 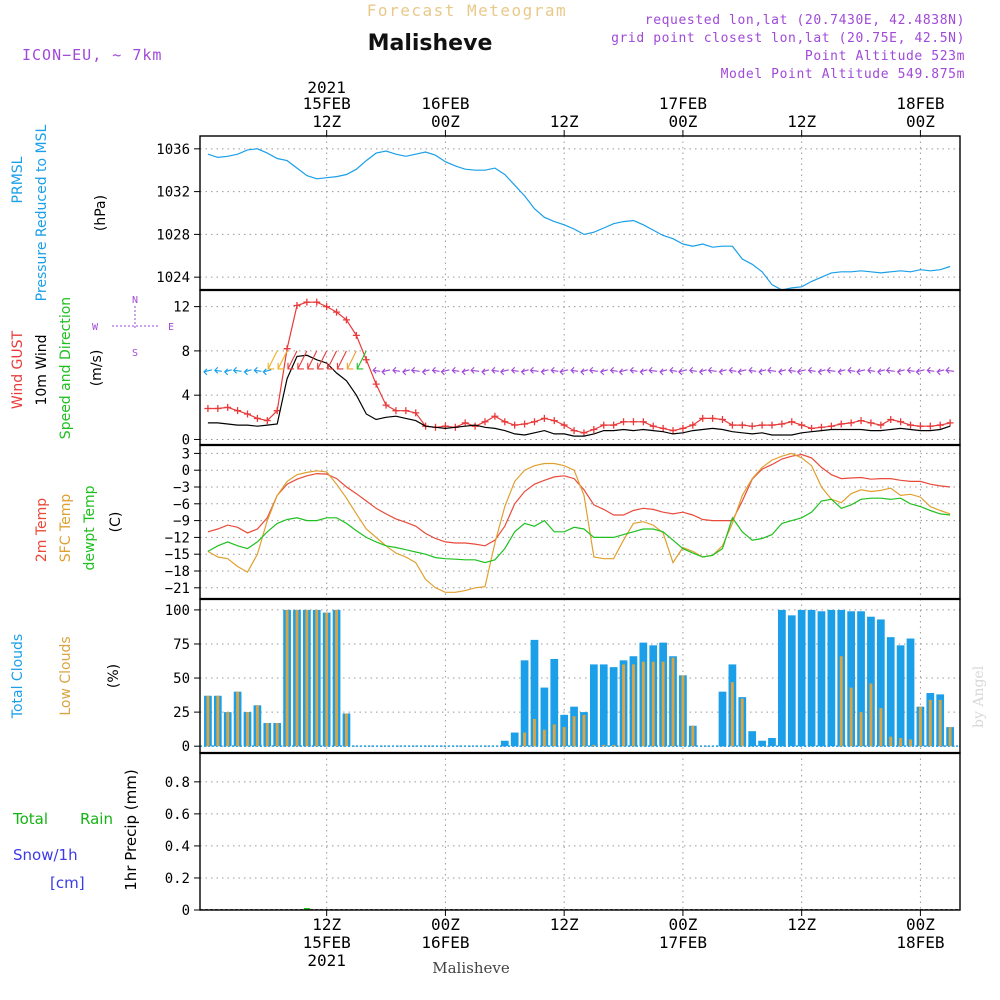 I want to click on y-tick-label: 25, so click(x=181, y=713).